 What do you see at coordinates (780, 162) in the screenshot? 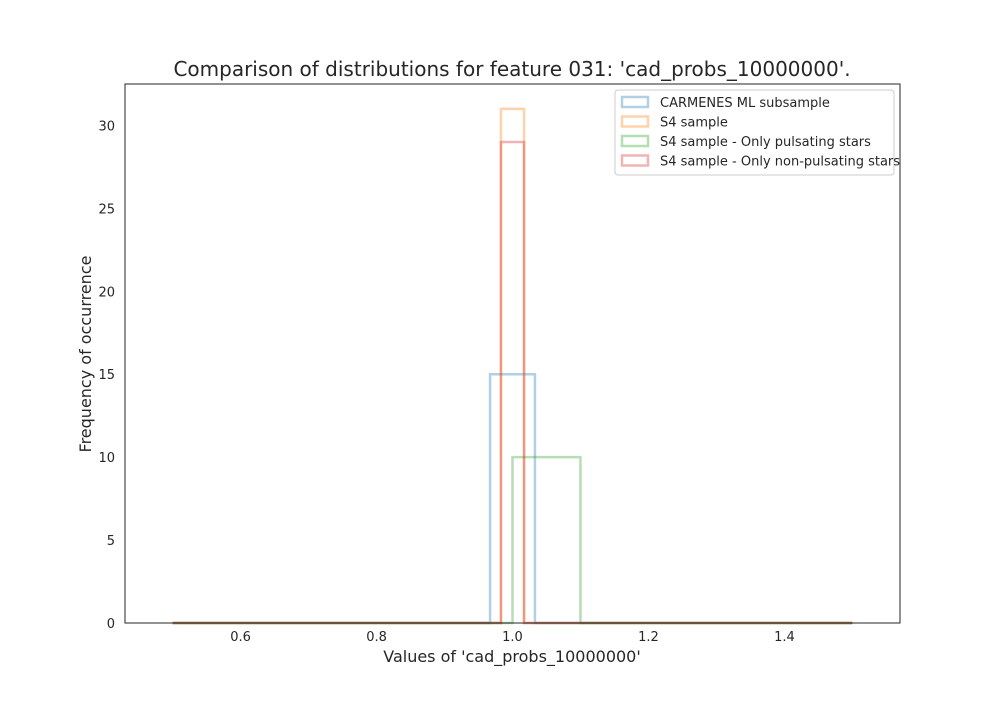
I see `legend-label: S4 sample - Only non-pulsating stars` at bounding box center [780, 162].